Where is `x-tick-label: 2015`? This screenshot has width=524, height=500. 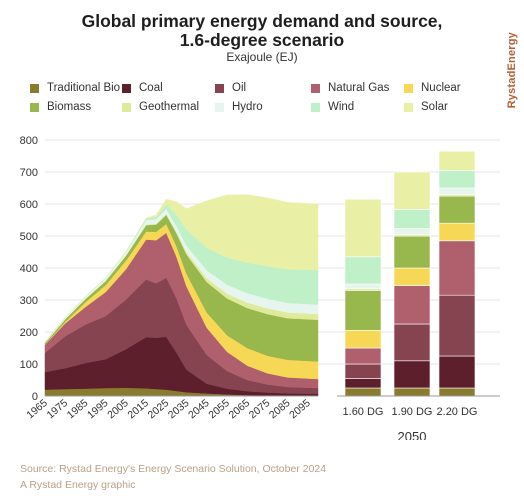 x-tick-label: 2015 is located at coordinates (138, 409).